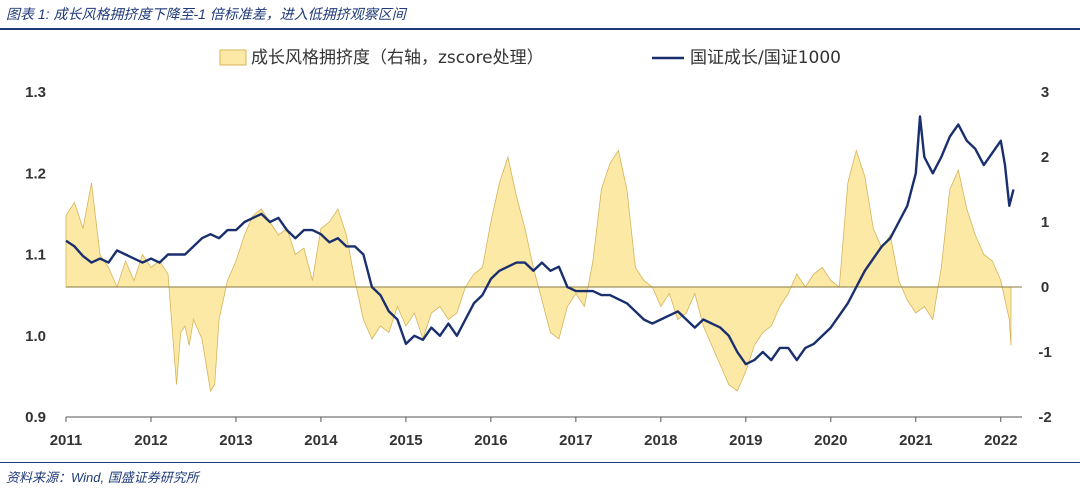 The image size is (1080, 488). I want to click on right-tick-label: -1, so click(1044, 352).